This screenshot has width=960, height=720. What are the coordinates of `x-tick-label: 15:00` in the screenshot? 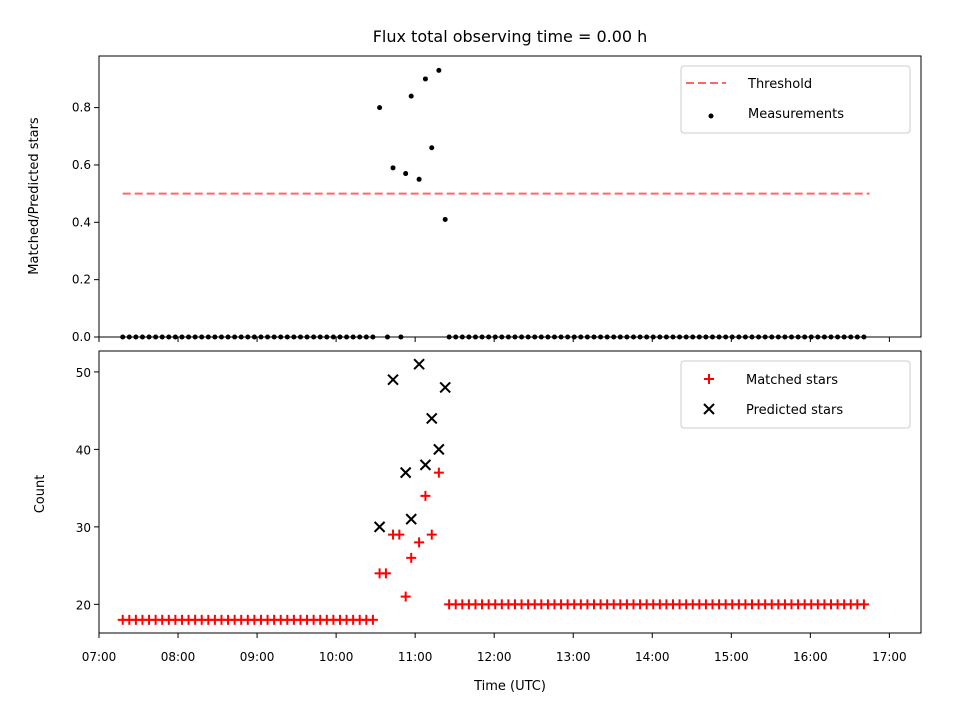 It's located at (731, 657).